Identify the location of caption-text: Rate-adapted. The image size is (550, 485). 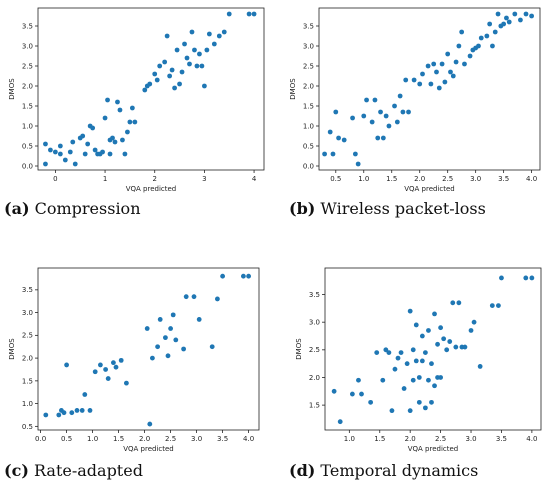
(88, 470).